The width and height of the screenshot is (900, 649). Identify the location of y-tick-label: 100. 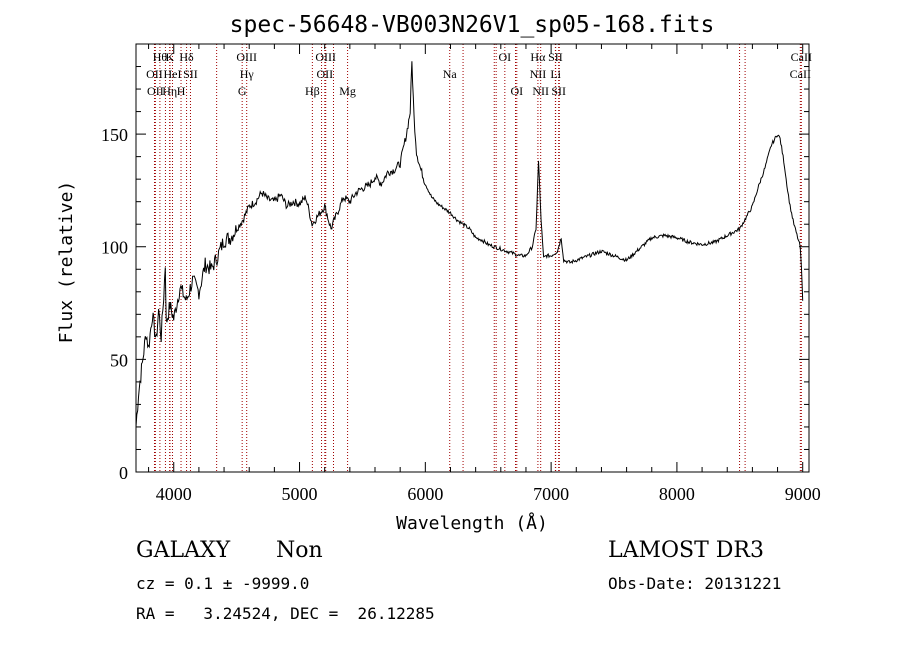
(114, 248).